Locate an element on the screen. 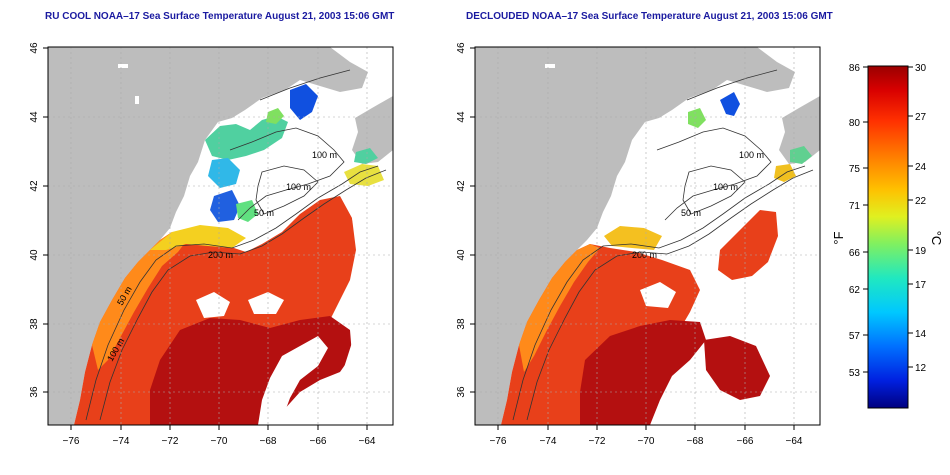 This screenshot has height=475, width=950. celsius-tick: 12 is located at coordinates (921, 368).